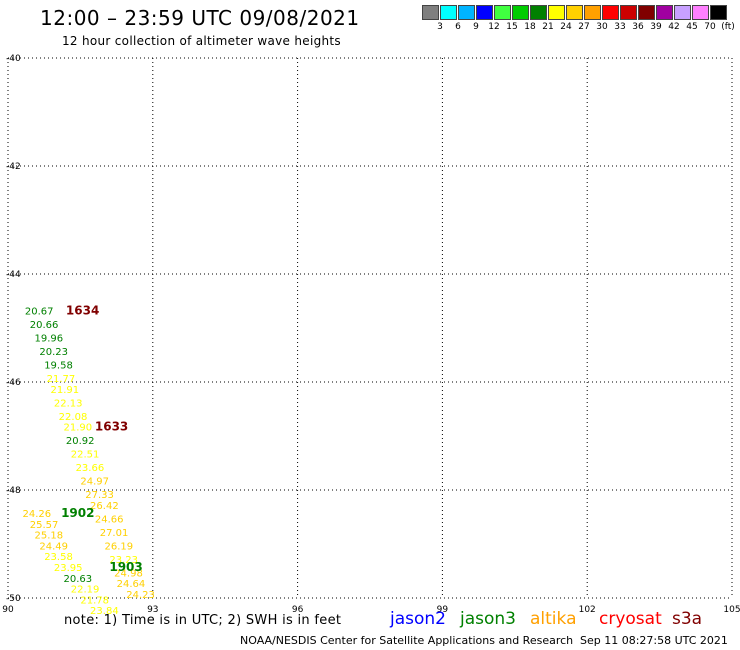 The height and width of the screenshot is (650, 740). I want to click on color-scale-label: 18, so click(530, 27).